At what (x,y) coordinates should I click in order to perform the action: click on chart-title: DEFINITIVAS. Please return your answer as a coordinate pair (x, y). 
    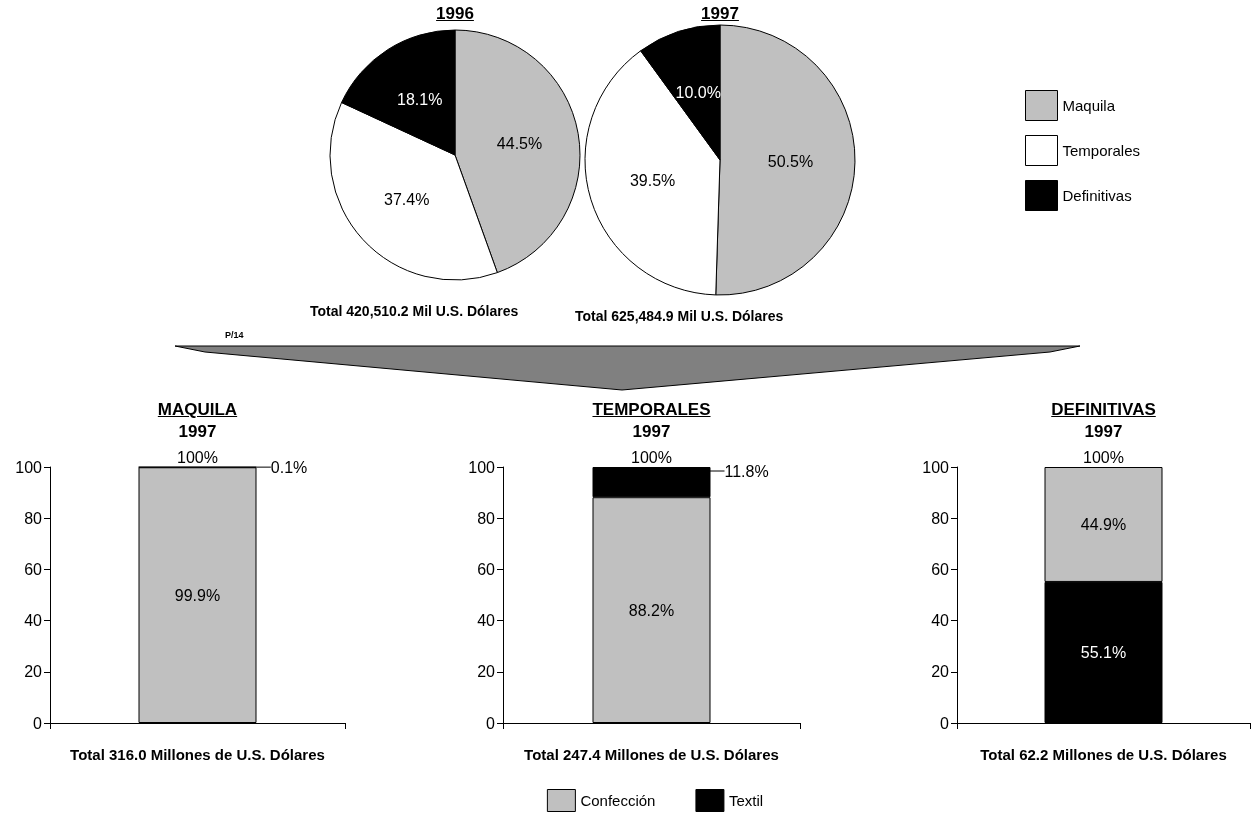
    Looking at the image, I should click on (1103, 410).